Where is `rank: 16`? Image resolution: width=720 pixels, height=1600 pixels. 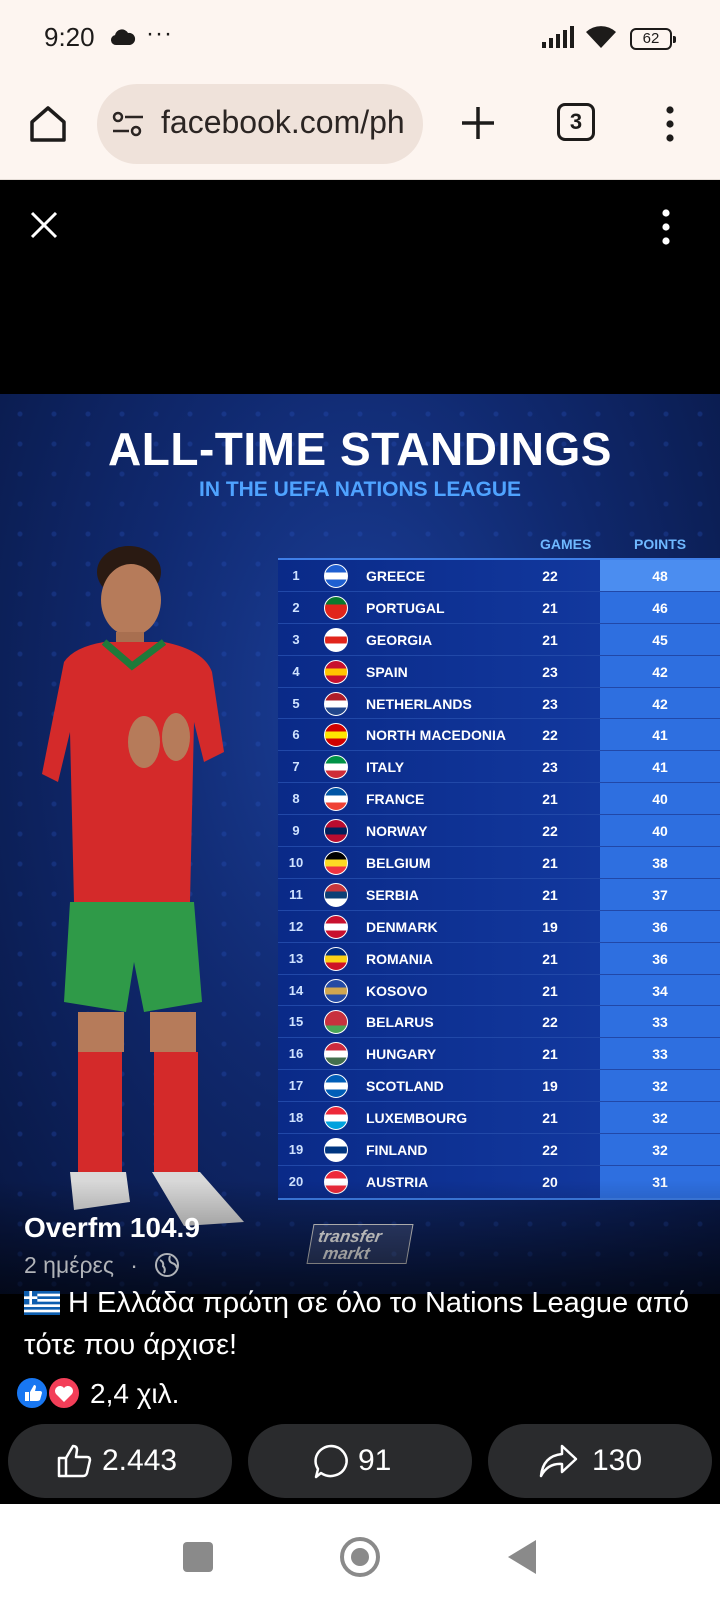
rank: 16 is located at coordinates (296, 1054).